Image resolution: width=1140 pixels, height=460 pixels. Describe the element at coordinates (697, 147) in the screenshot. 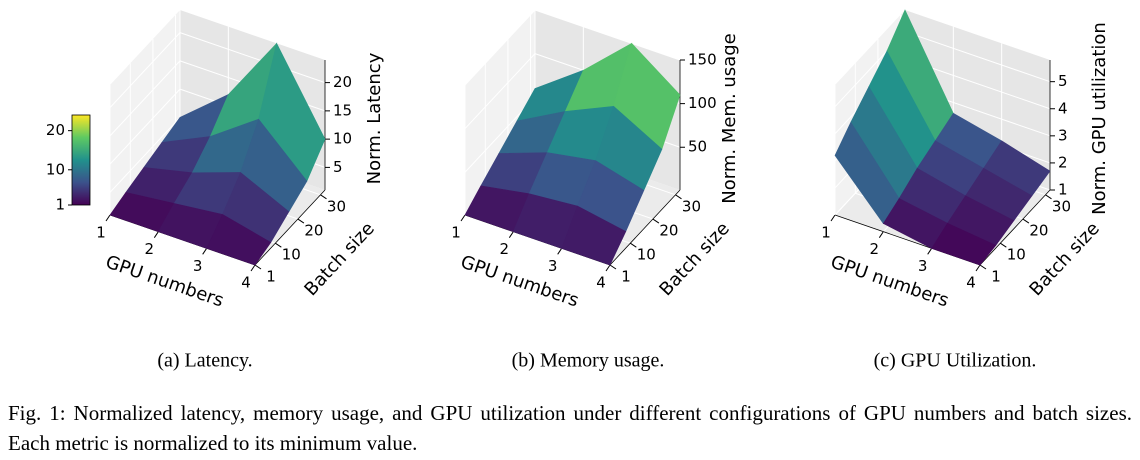

I see `z-tick-label: 50` at that location.